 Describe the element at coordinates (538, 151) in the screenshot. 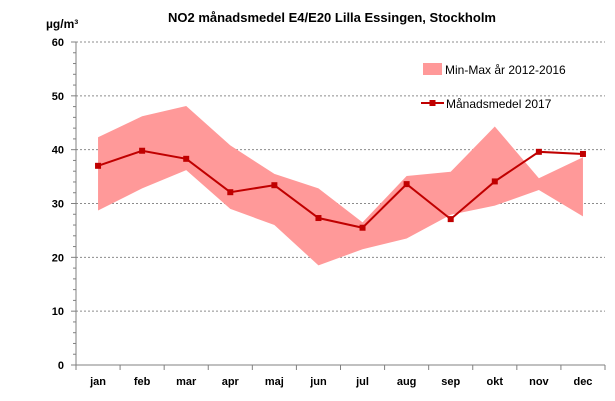

I see `point-nov` at that location.